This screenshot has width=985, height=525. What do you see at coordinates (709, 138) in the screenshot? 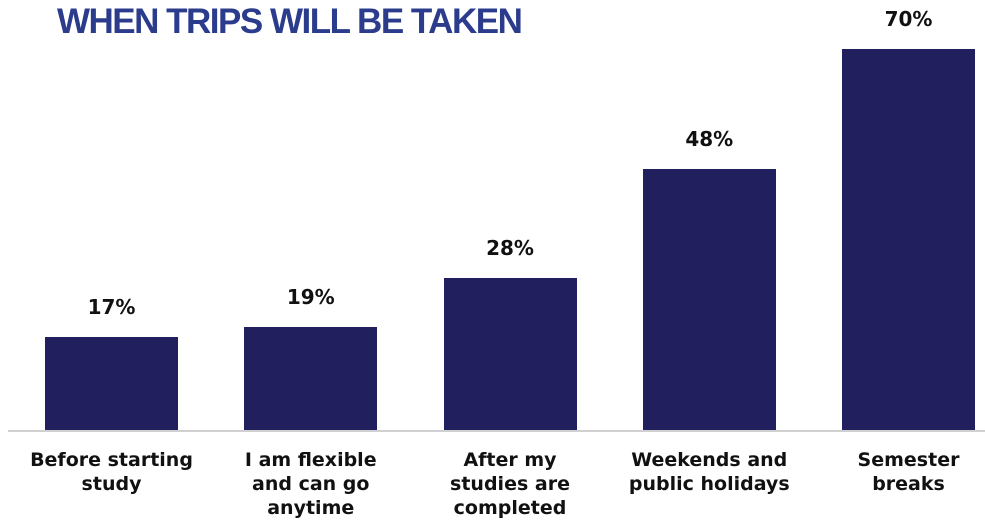
I see `data-label: 48%` at bounding box center [709, 138].